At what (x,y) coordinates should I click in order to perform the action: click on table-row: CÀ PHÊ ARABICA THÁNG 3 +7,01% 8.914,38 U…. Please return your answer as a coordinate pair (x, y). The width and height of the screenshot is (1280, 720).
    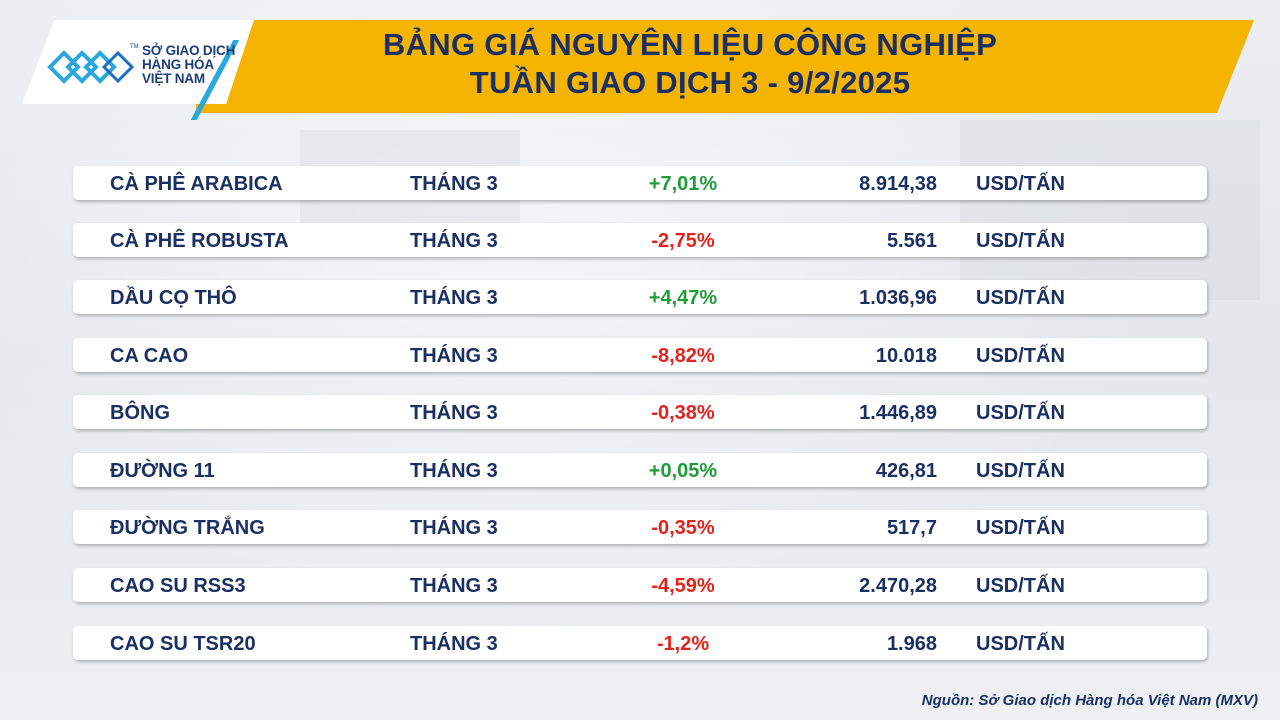
    Looking at the image, I should click on (640, 183).